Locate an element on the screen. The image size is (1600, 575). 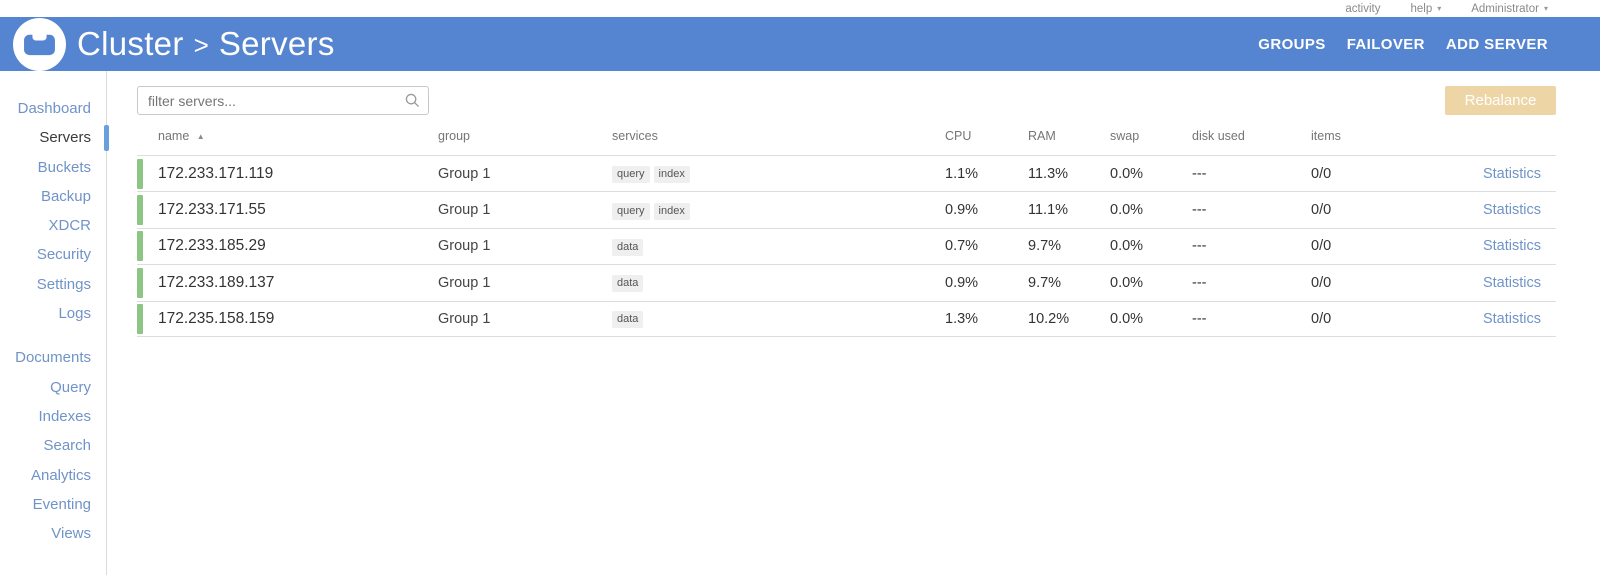
search-icon is located at coordinates (412, 100).